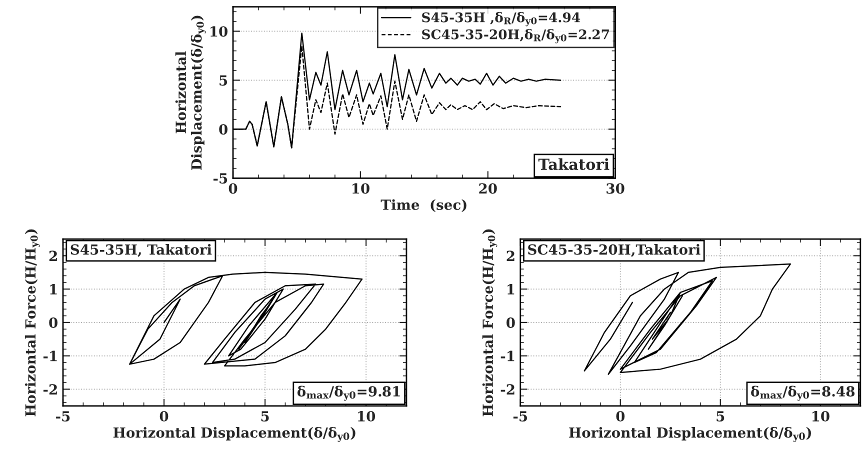 Image resolution: width=863 pixels, height=451 pixels. I want to click on x-tick-label: 30, so click(615, 188).